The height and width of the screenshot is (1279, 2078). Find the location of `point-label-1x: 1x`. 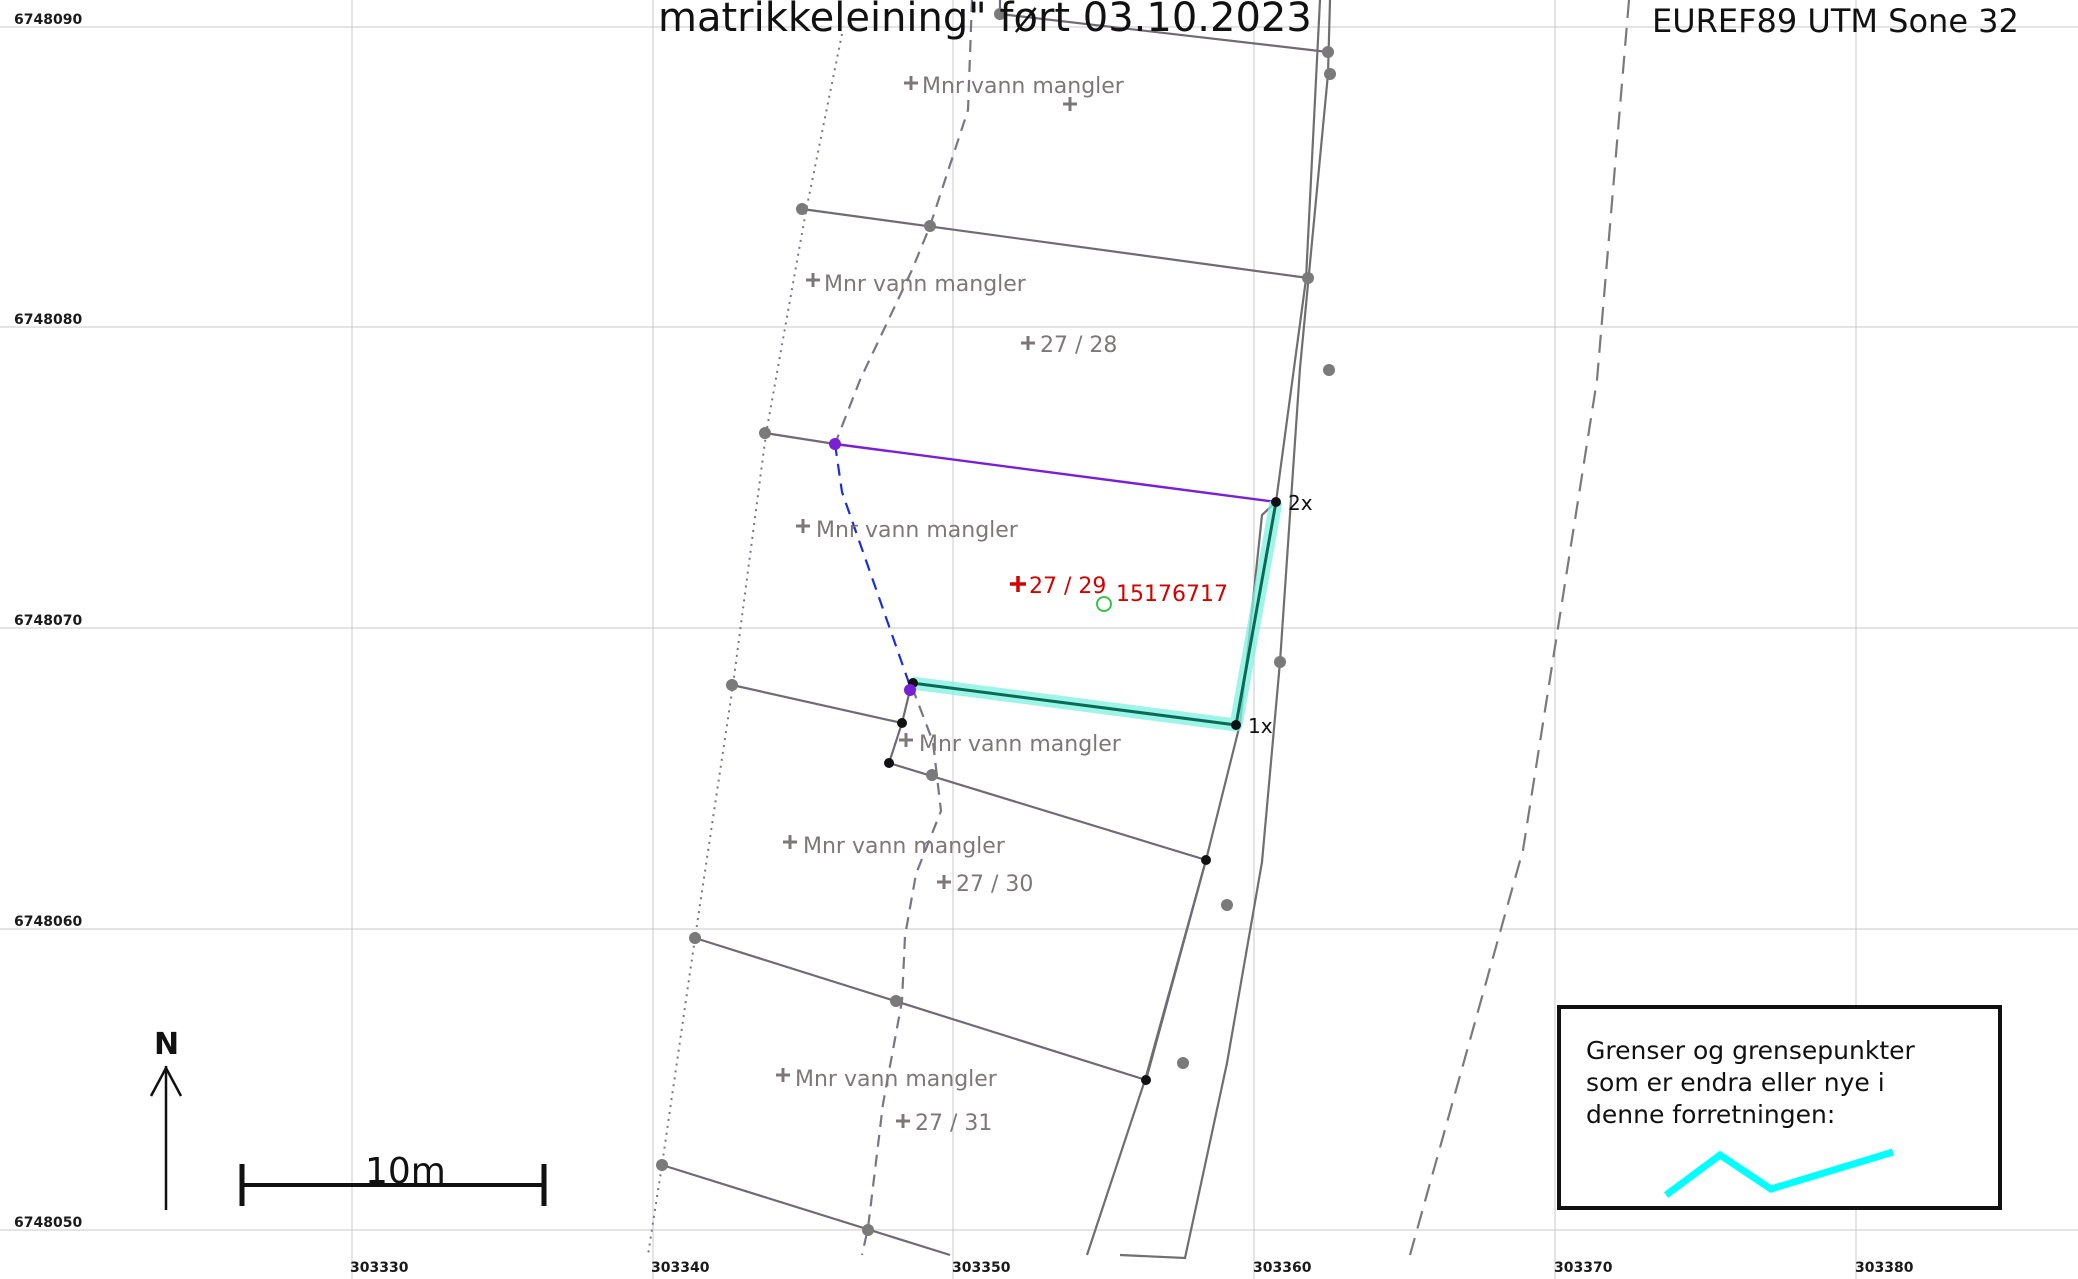

point-label-1x: 1x is located at coordinates (1260, 726).